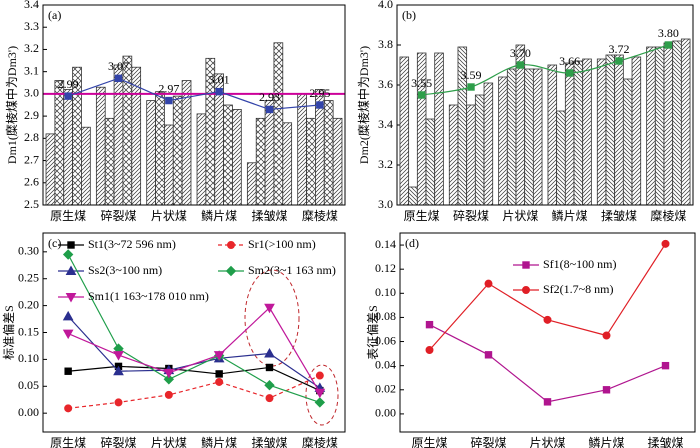  What do you see at coordinates (545, 70) in the screenshot?
I see `mean-line` at bounding box center [545, 70].